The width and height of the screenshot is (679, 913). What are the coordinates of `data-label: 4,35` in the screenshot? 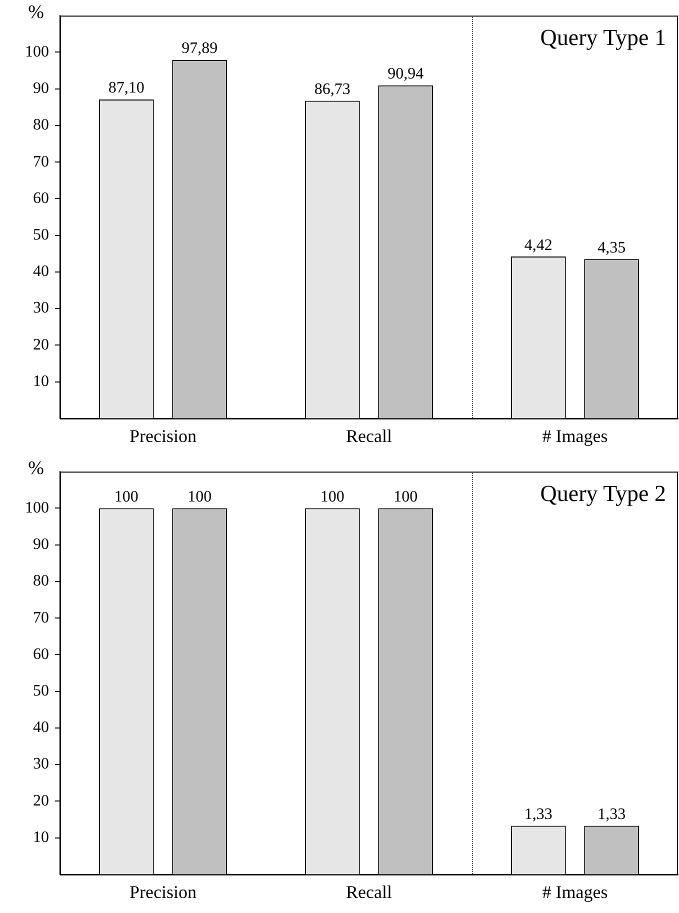 It's located at (612, 247).